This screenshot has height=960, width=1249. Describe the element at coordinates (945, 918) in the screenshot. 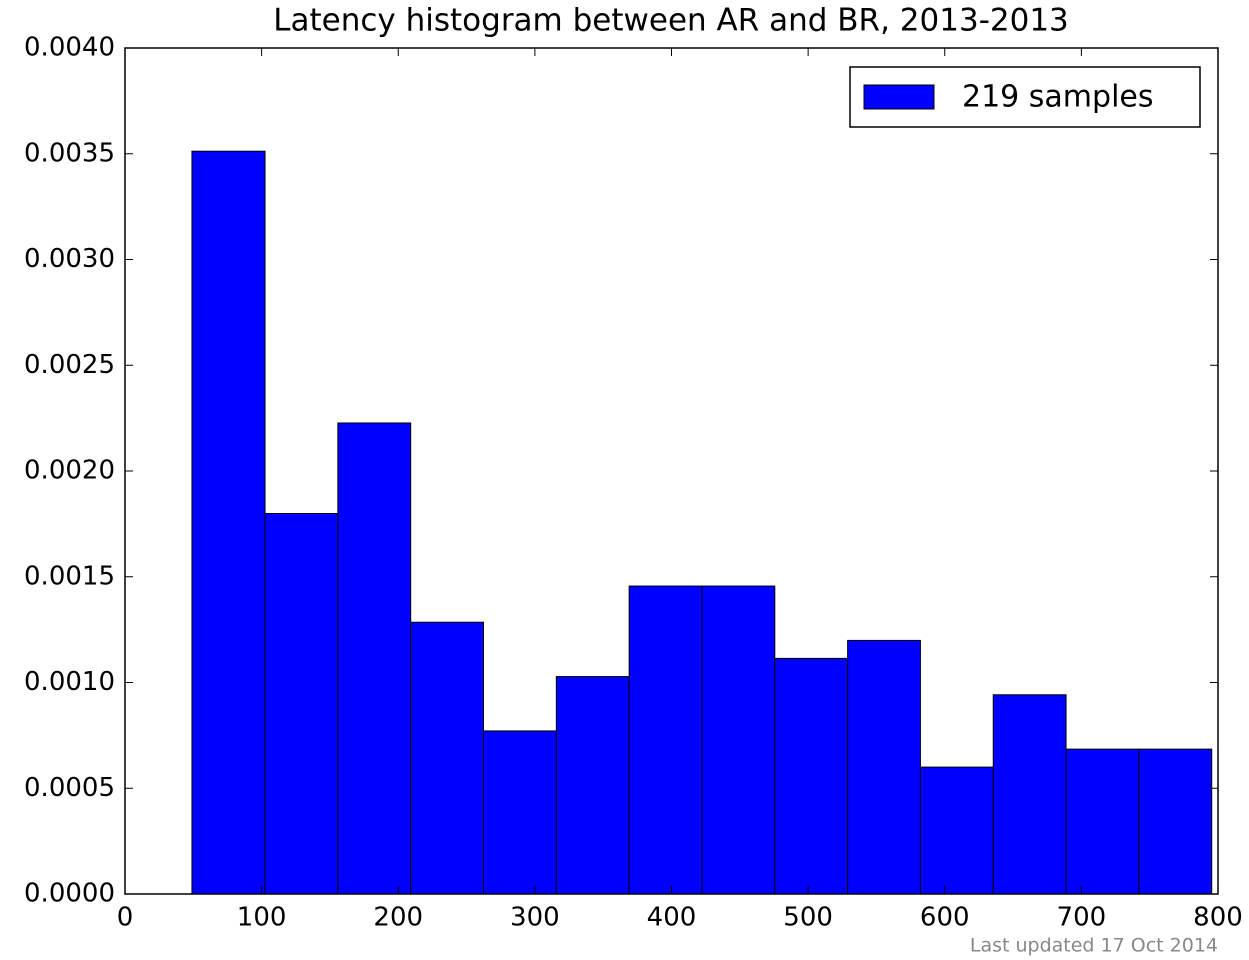

I see `x-tick-label: 600` at that location.